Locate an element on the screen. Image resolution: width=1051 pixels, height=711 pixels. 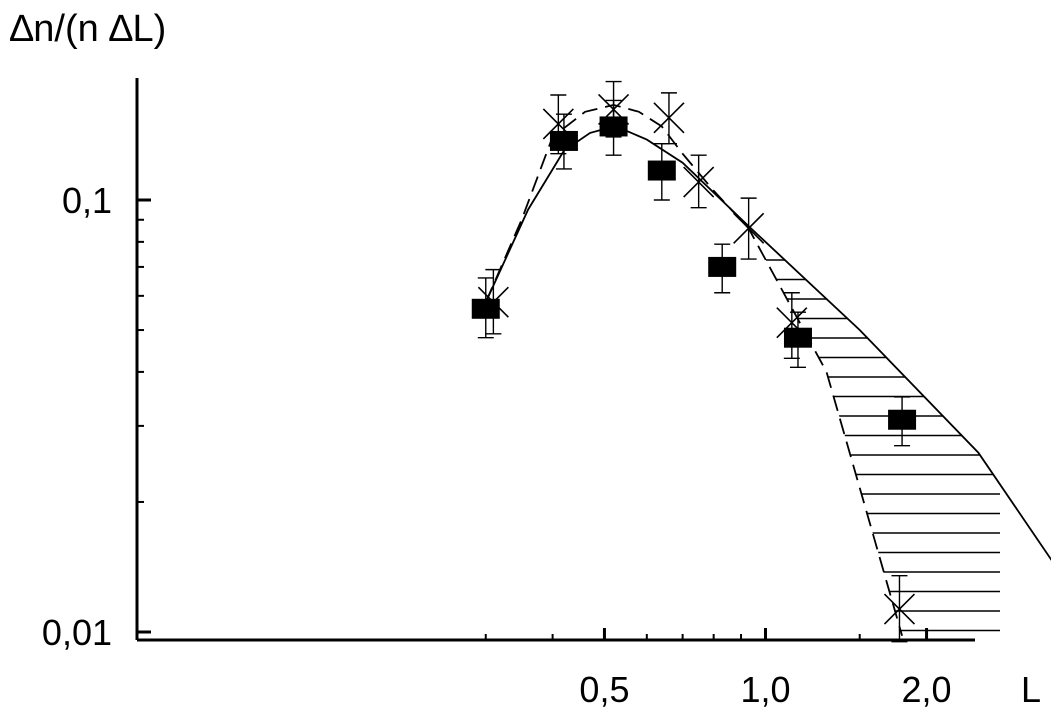
x-tick-label: 2,0 is located at coordinates (927, 689).